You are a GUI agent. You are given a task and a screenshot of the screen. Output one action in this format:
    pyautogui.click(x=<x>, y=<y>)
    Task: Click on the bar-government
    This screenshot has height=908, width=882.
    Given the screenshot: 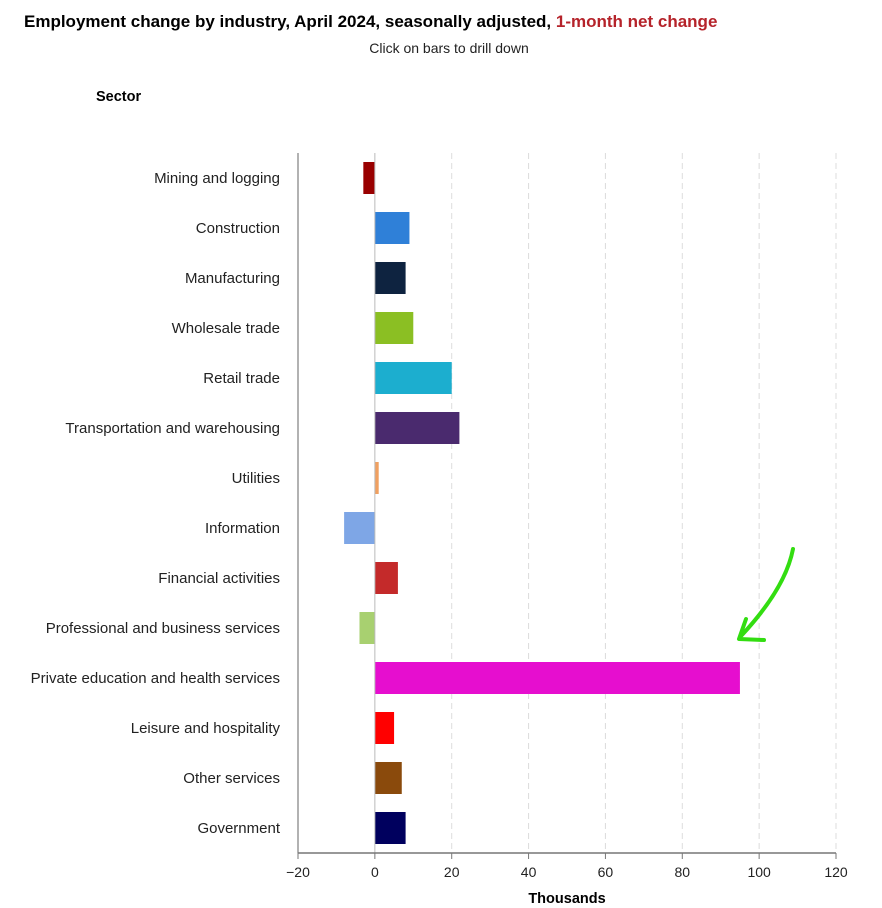 What is the action you would take?
    pyautogui.click(x=390, y=828)
    